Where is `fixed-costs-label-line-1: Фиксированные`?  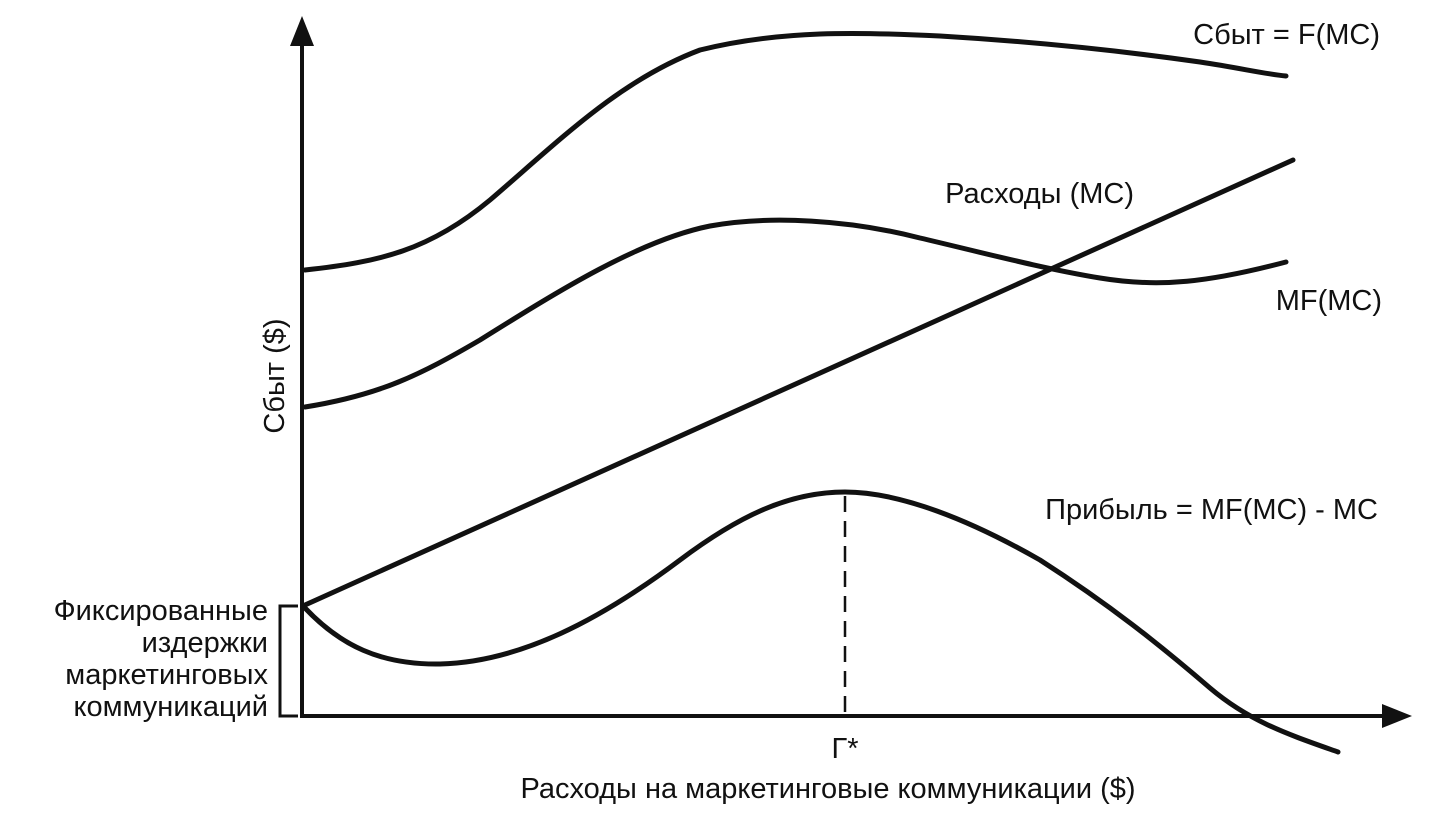 fixed-costs-label-line-1: Фиксированные is located at coordinates (161, 611).